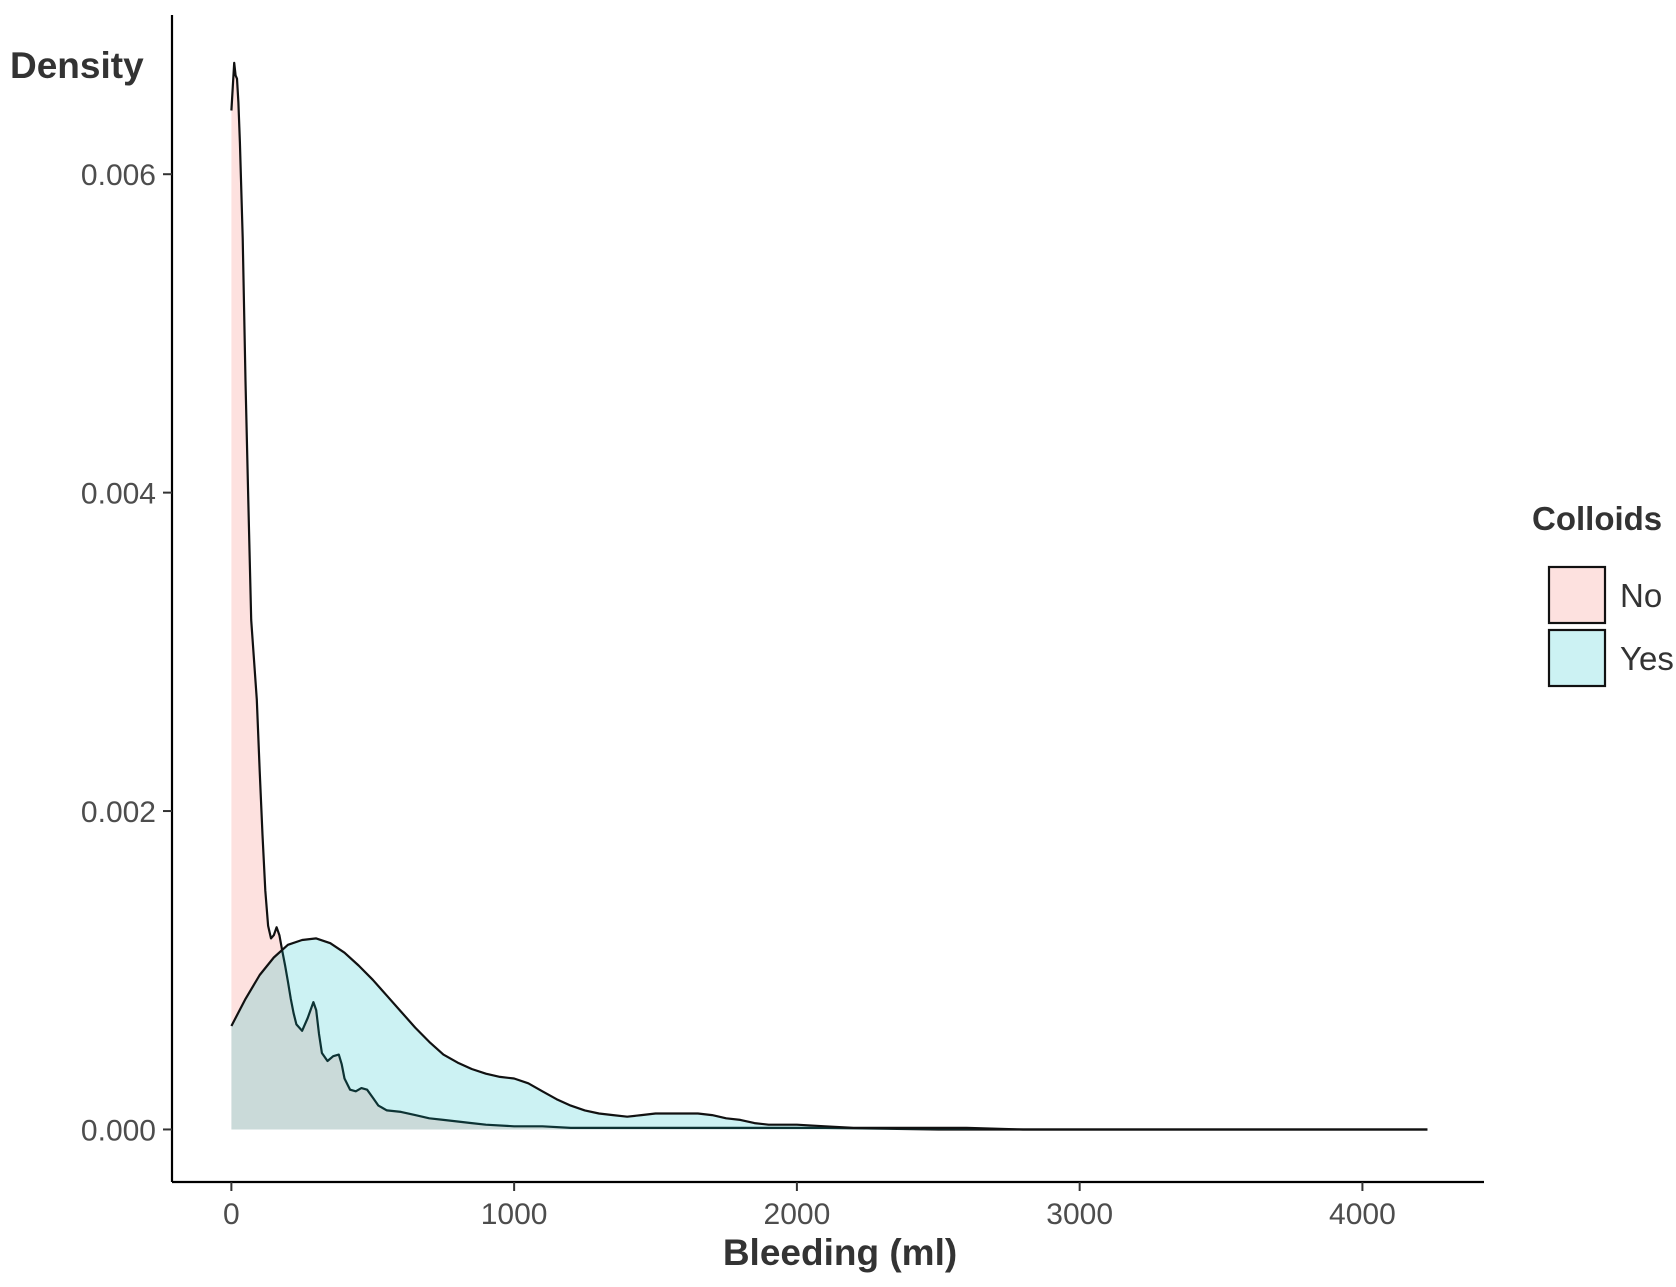 The height and width of the screenshot is (1287, 1676). I want to click on x-tick-label: 2000, so click(797, 1214).